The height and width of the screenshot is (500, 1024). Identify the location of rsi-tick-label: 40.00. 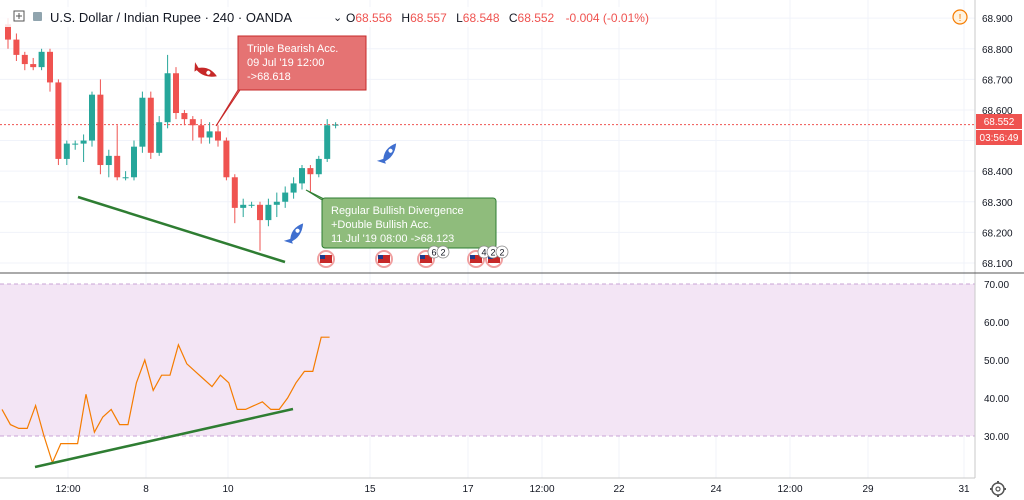
(996, 399).